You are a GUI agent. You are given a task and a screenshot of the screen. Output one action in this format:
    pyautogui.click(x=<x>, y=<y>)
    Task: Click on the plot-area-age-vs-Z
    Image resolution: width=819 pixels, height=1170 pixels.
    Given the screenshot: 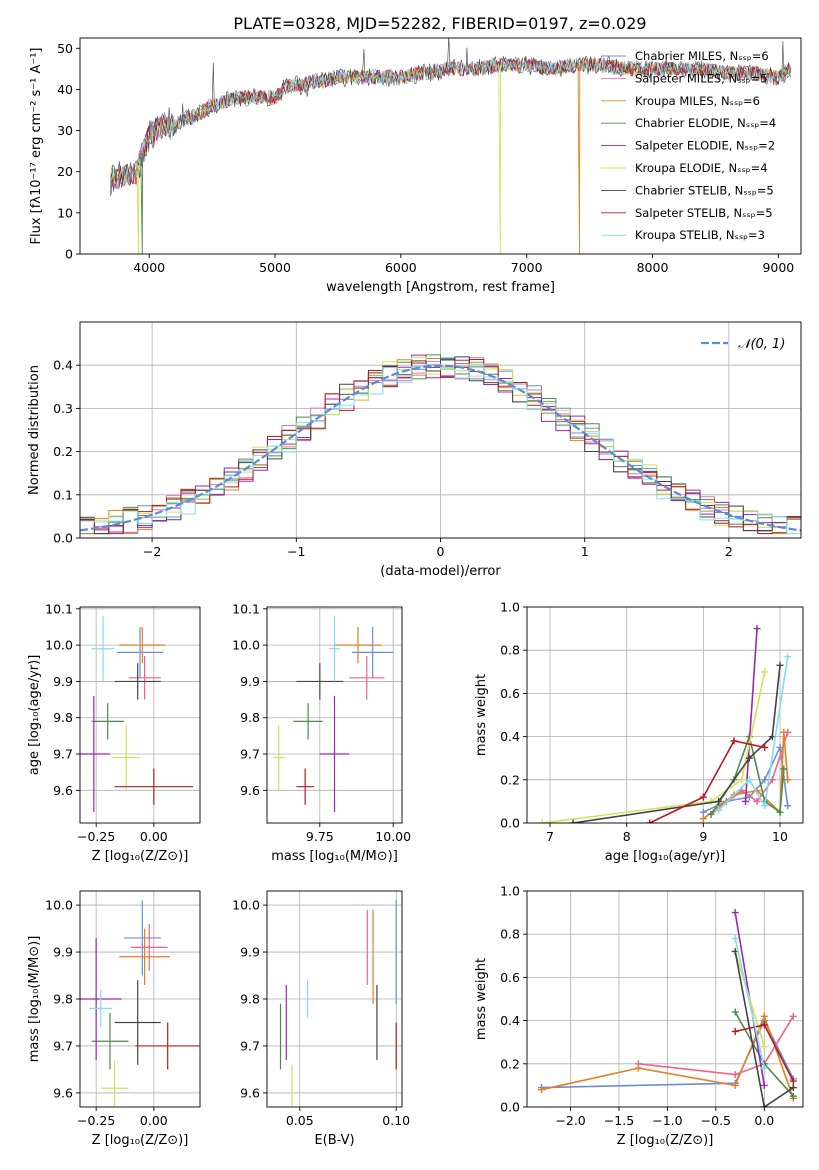 What is the action you would take?
    pyautogui.click(x=137, y=714)
    